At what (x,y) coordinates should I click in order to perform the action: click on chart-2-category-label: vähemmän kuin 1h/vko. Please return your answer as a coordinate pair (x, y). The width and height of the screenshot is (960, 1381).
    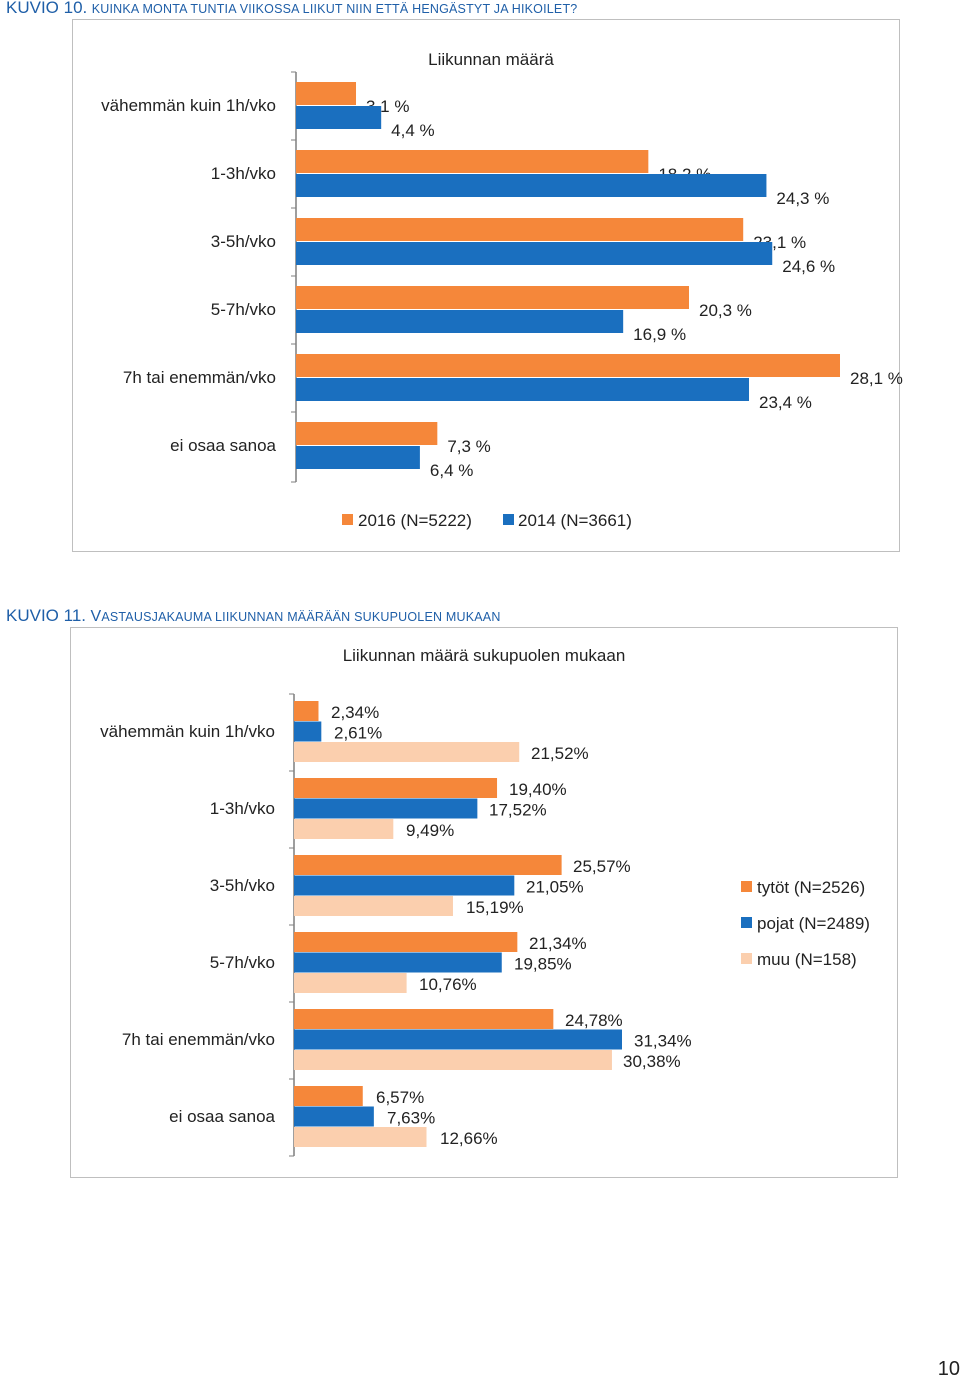
    Looking at the image, I should click on (187, 731).